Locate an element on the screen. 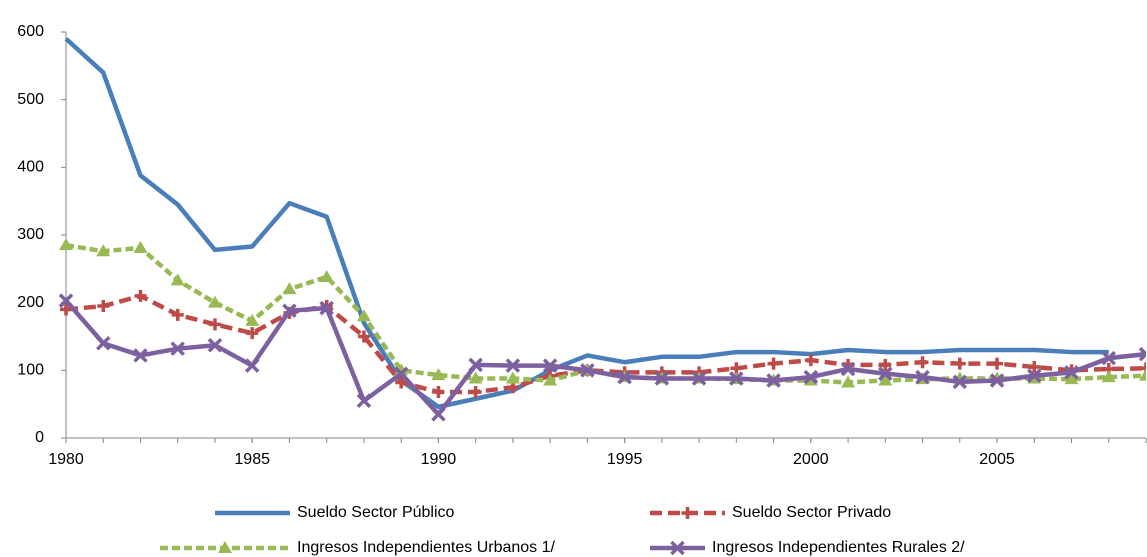 Image resolution: width=1147 pixels, height=557 pixels. x-tick-label: 1990 is located at coordinates (439, 459).